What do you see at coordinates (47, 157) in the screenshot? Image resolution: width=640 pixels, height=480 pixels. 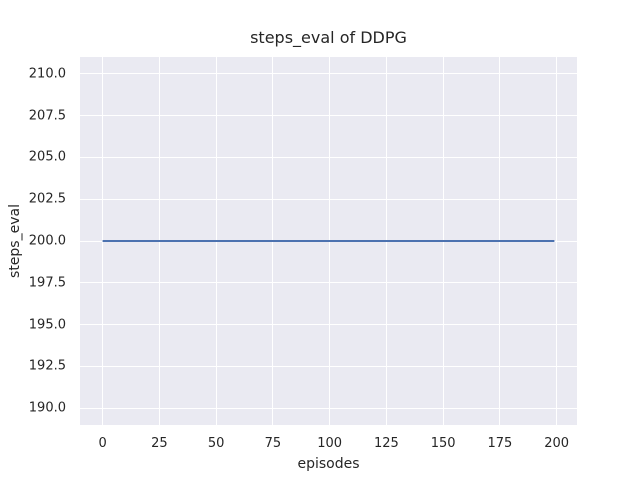 I see `y-tick-label: 205.0` at bounding box center [47, 157].